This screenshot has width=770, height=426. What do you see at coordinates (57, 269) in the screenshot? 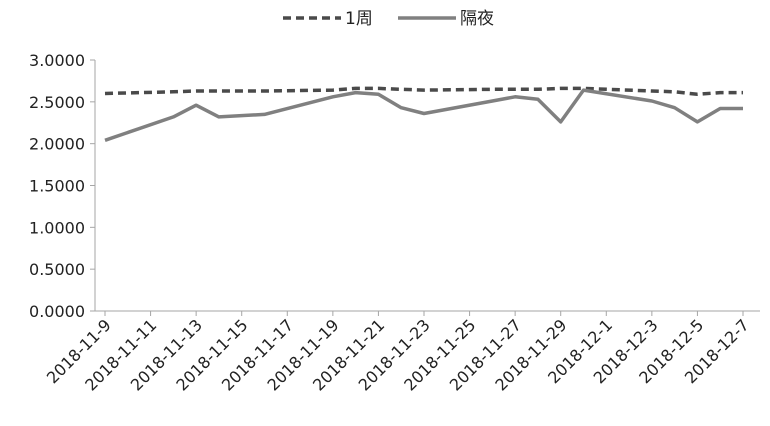
I see `y-tick-label: 0.5000` at bounding box center [57, 269].